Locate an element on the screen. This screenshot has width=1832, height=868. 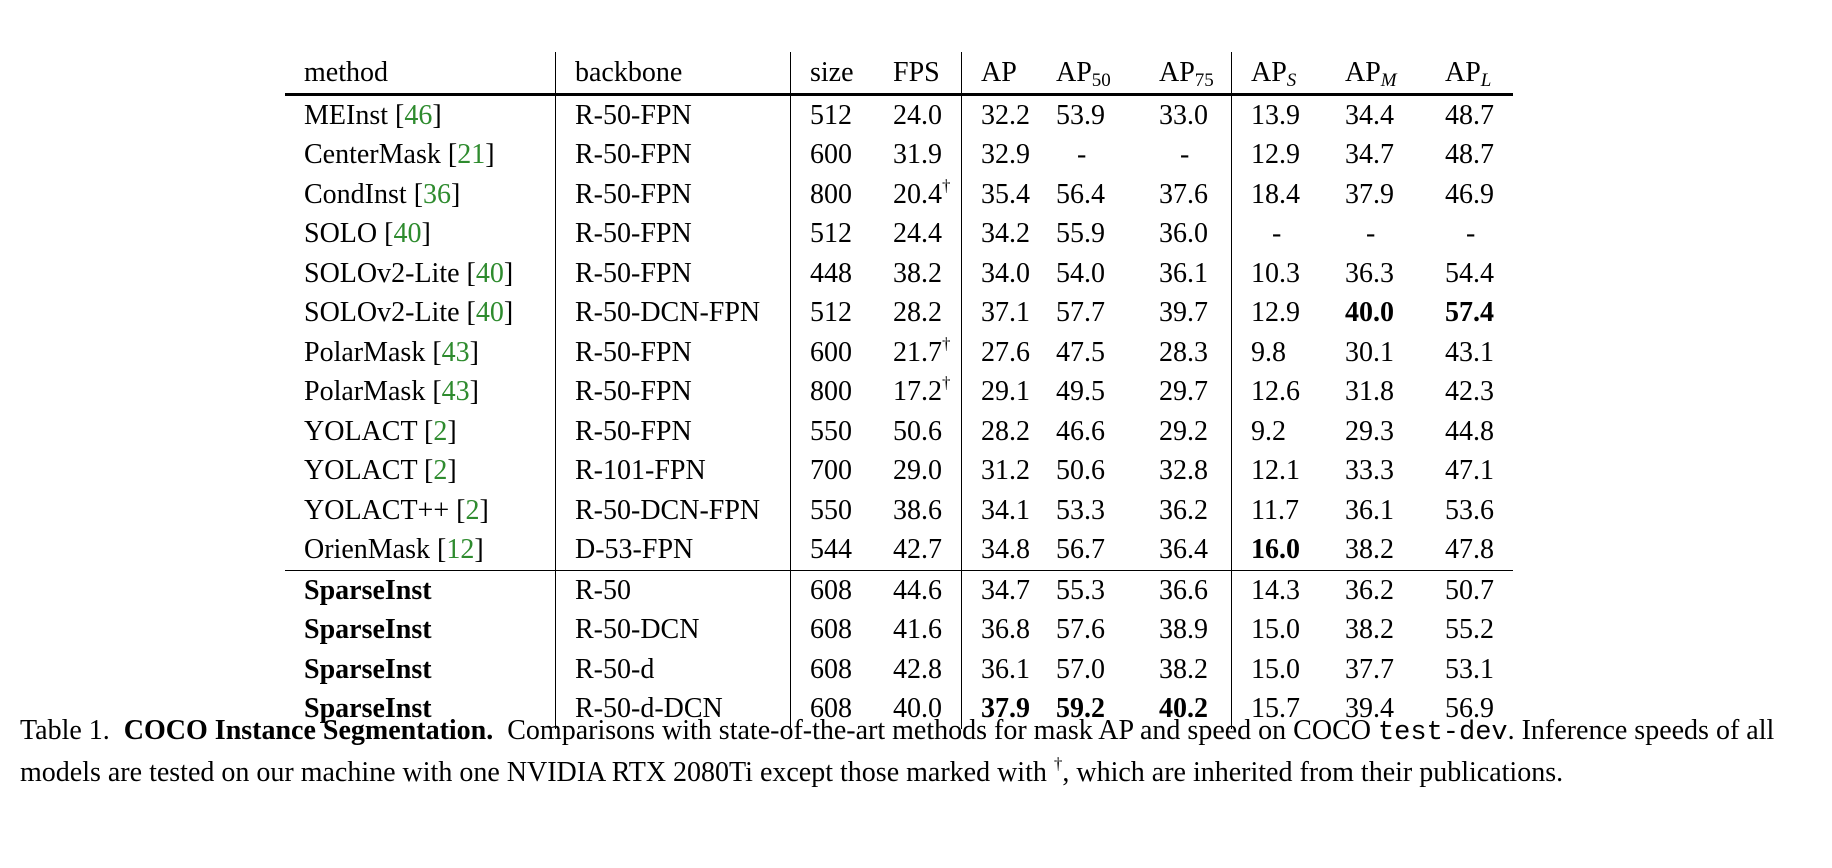
method-name: CenterMask is located at coordinates (372, 155).